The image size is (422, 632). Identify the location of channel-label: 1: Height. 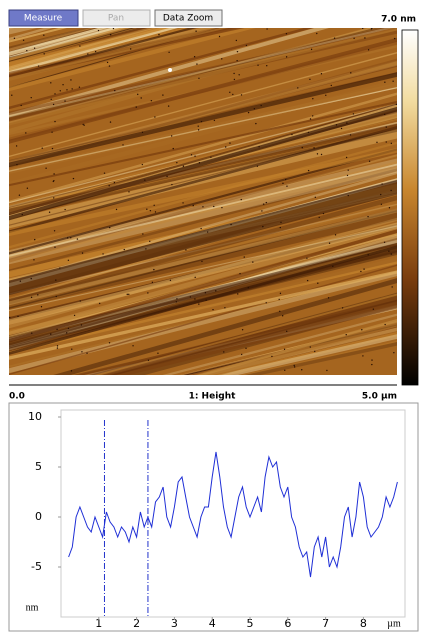
(213, 397).